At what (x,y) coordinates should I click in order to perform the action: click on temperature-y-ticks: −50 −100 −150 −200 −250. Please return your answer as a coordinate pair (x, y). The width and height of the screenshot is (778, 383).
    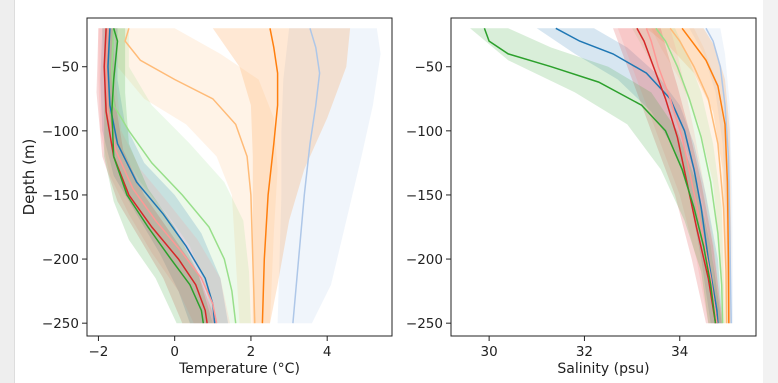
    Looking at the image, I should click on (64, 196).